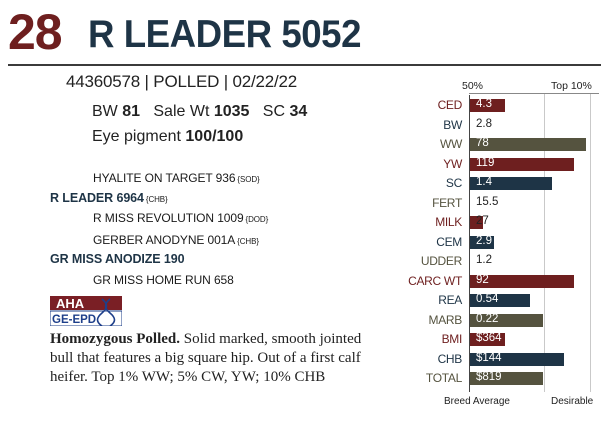 This screenshot has height=423, width=601. I want to click on pedigree-name: HYALITE ON TARGET 936, so click(164, 178).